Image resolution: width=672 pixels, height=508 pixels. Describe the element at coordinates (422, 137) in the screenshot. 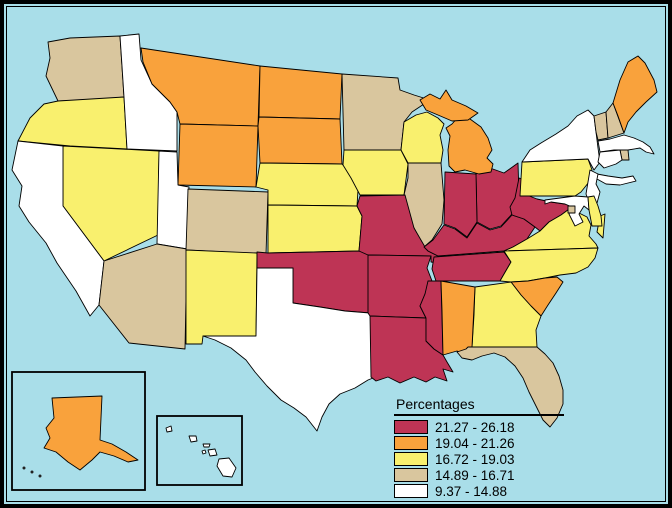

I see `state-wisconsin` at that location.